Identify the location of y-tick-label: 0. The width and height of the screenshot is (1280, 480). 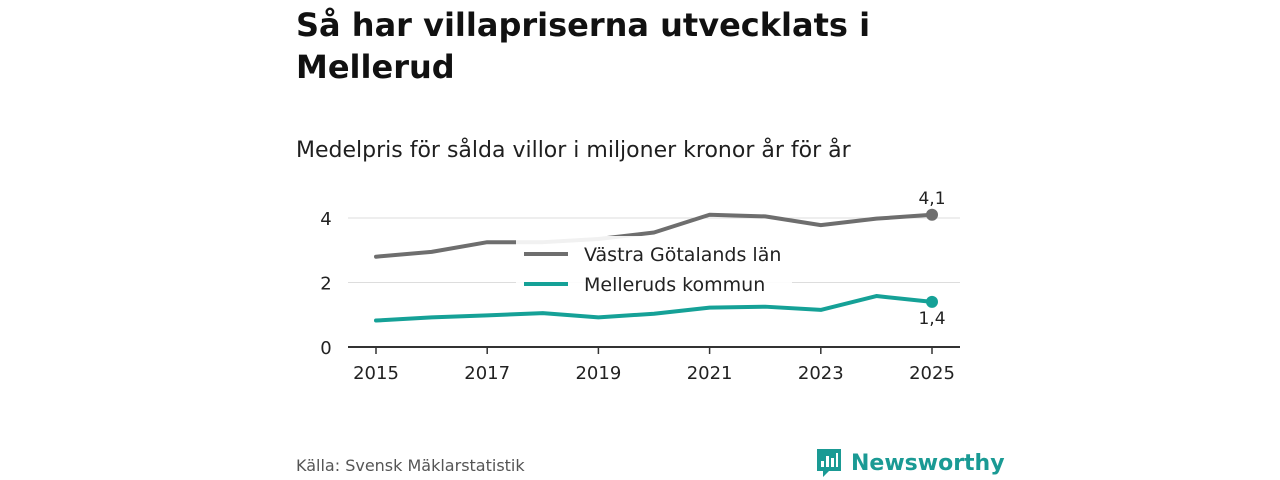
(325, 348).